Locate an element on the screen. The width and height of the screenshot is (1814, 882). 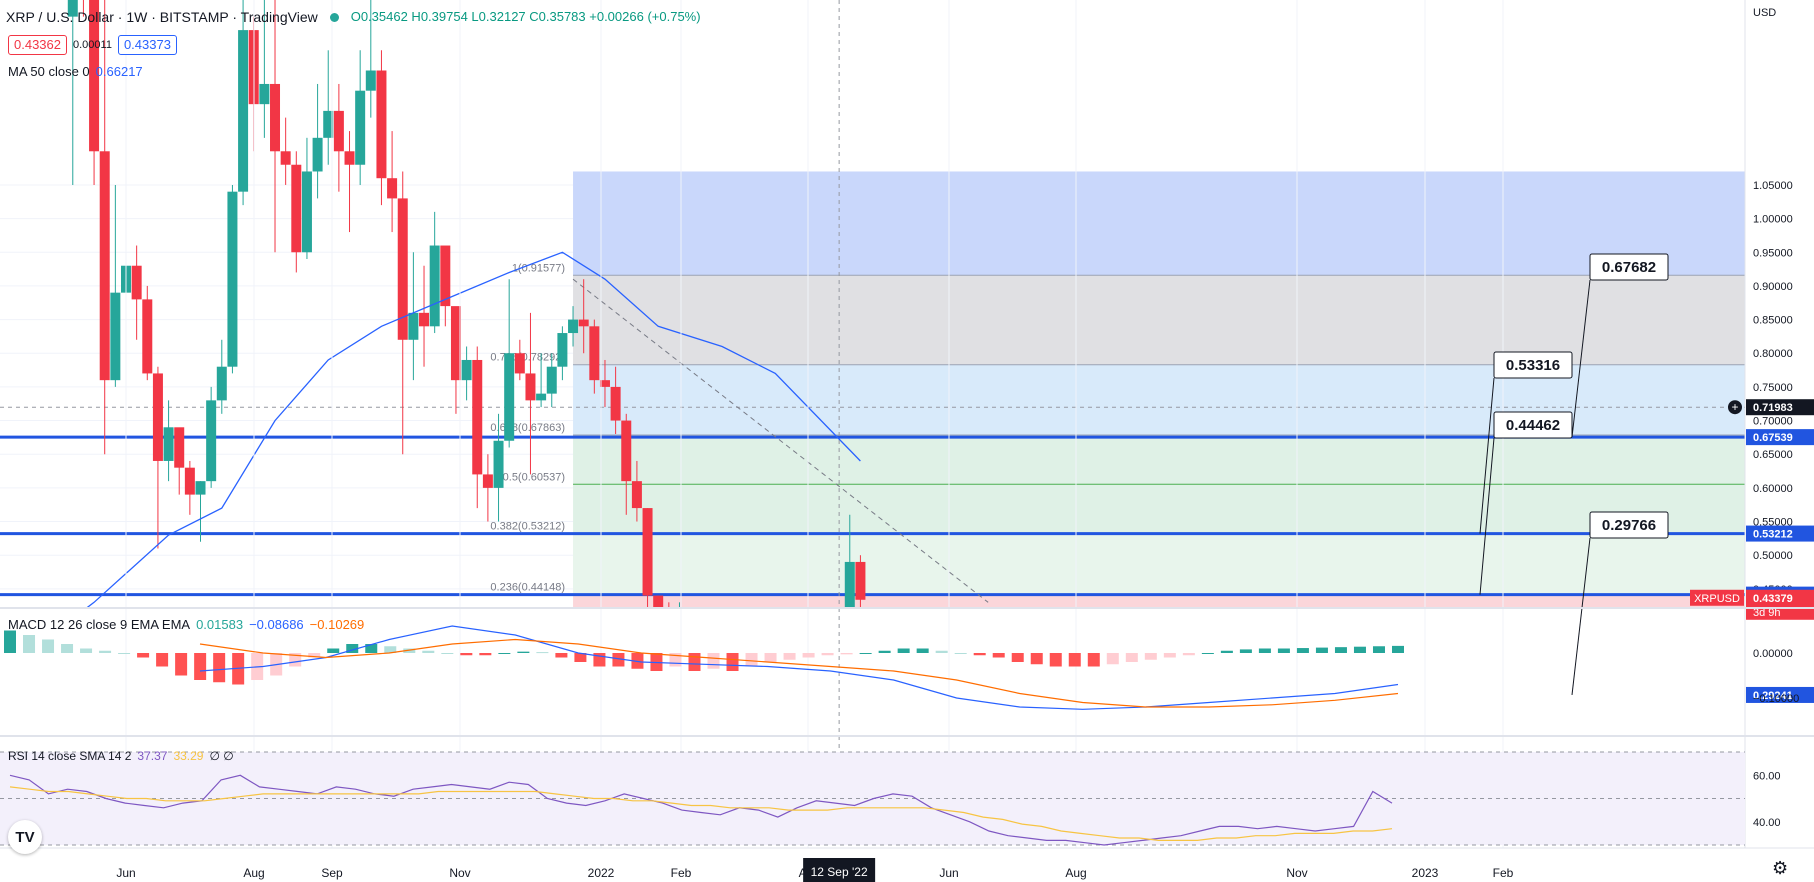
crosshair-plus-glyph: + is located at coordinates (1734, 407).